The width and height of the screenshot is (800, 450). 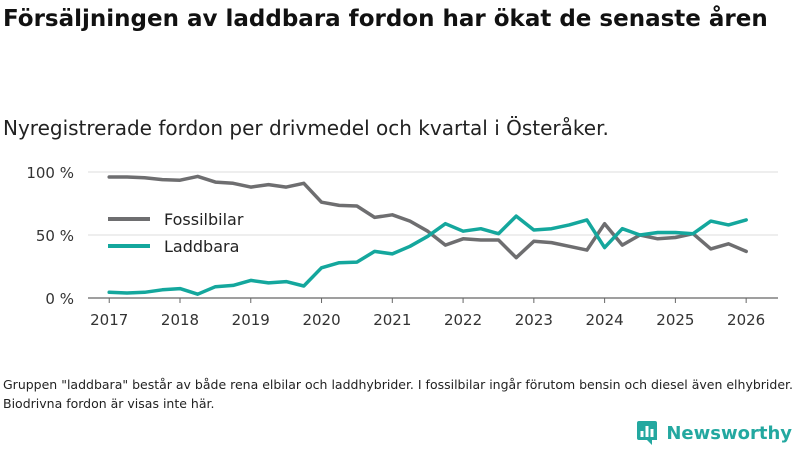 I want to click on y-tick-label: 0 %, so click(x=59, y=299).